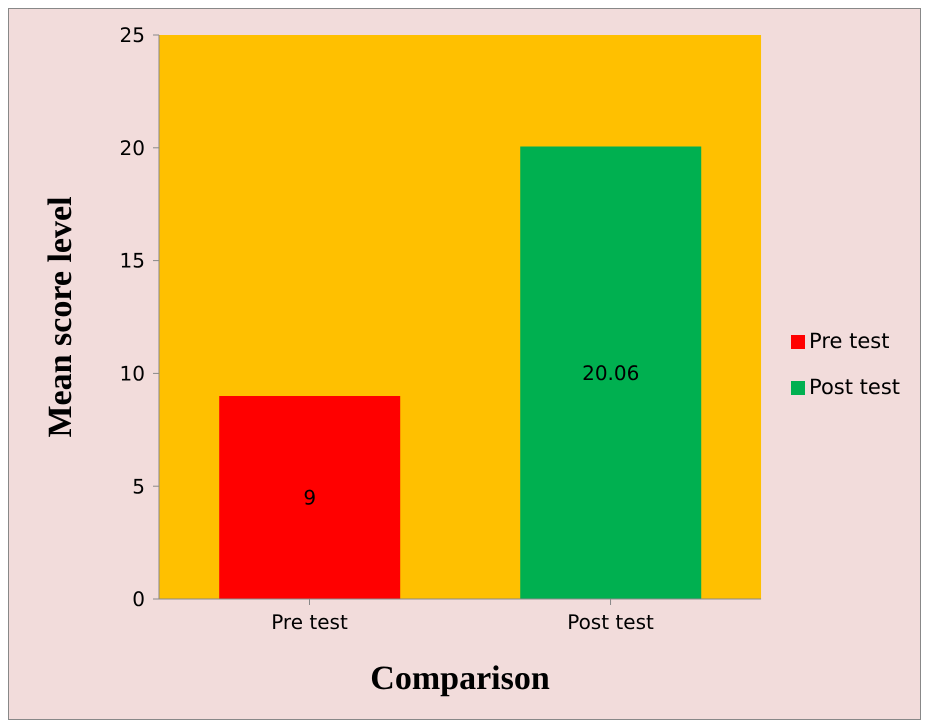 Image resolution: width=929 pixels, height=728 pixels. What do you see at coordinates (132, 148) in the screenshot?
I see `y-tick-label: 20` at bounding box center [132, 148].